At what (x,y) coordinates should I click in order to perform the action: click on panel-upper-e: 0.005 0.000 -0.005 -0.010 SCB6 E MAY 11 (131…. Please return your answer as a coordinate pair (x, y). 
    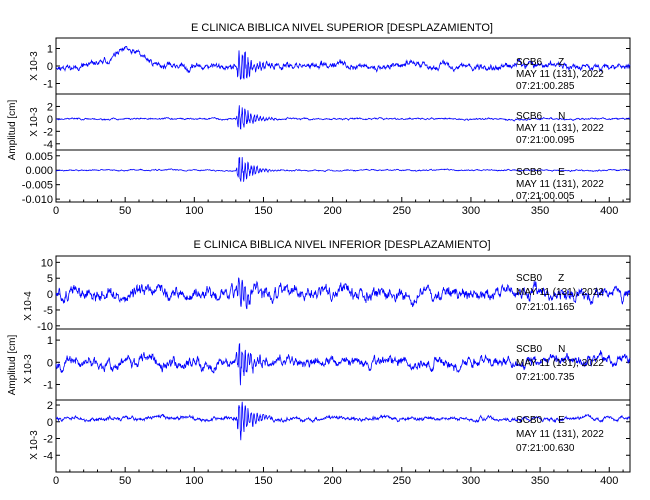
    Looking at the image, I should click on (326, 177).